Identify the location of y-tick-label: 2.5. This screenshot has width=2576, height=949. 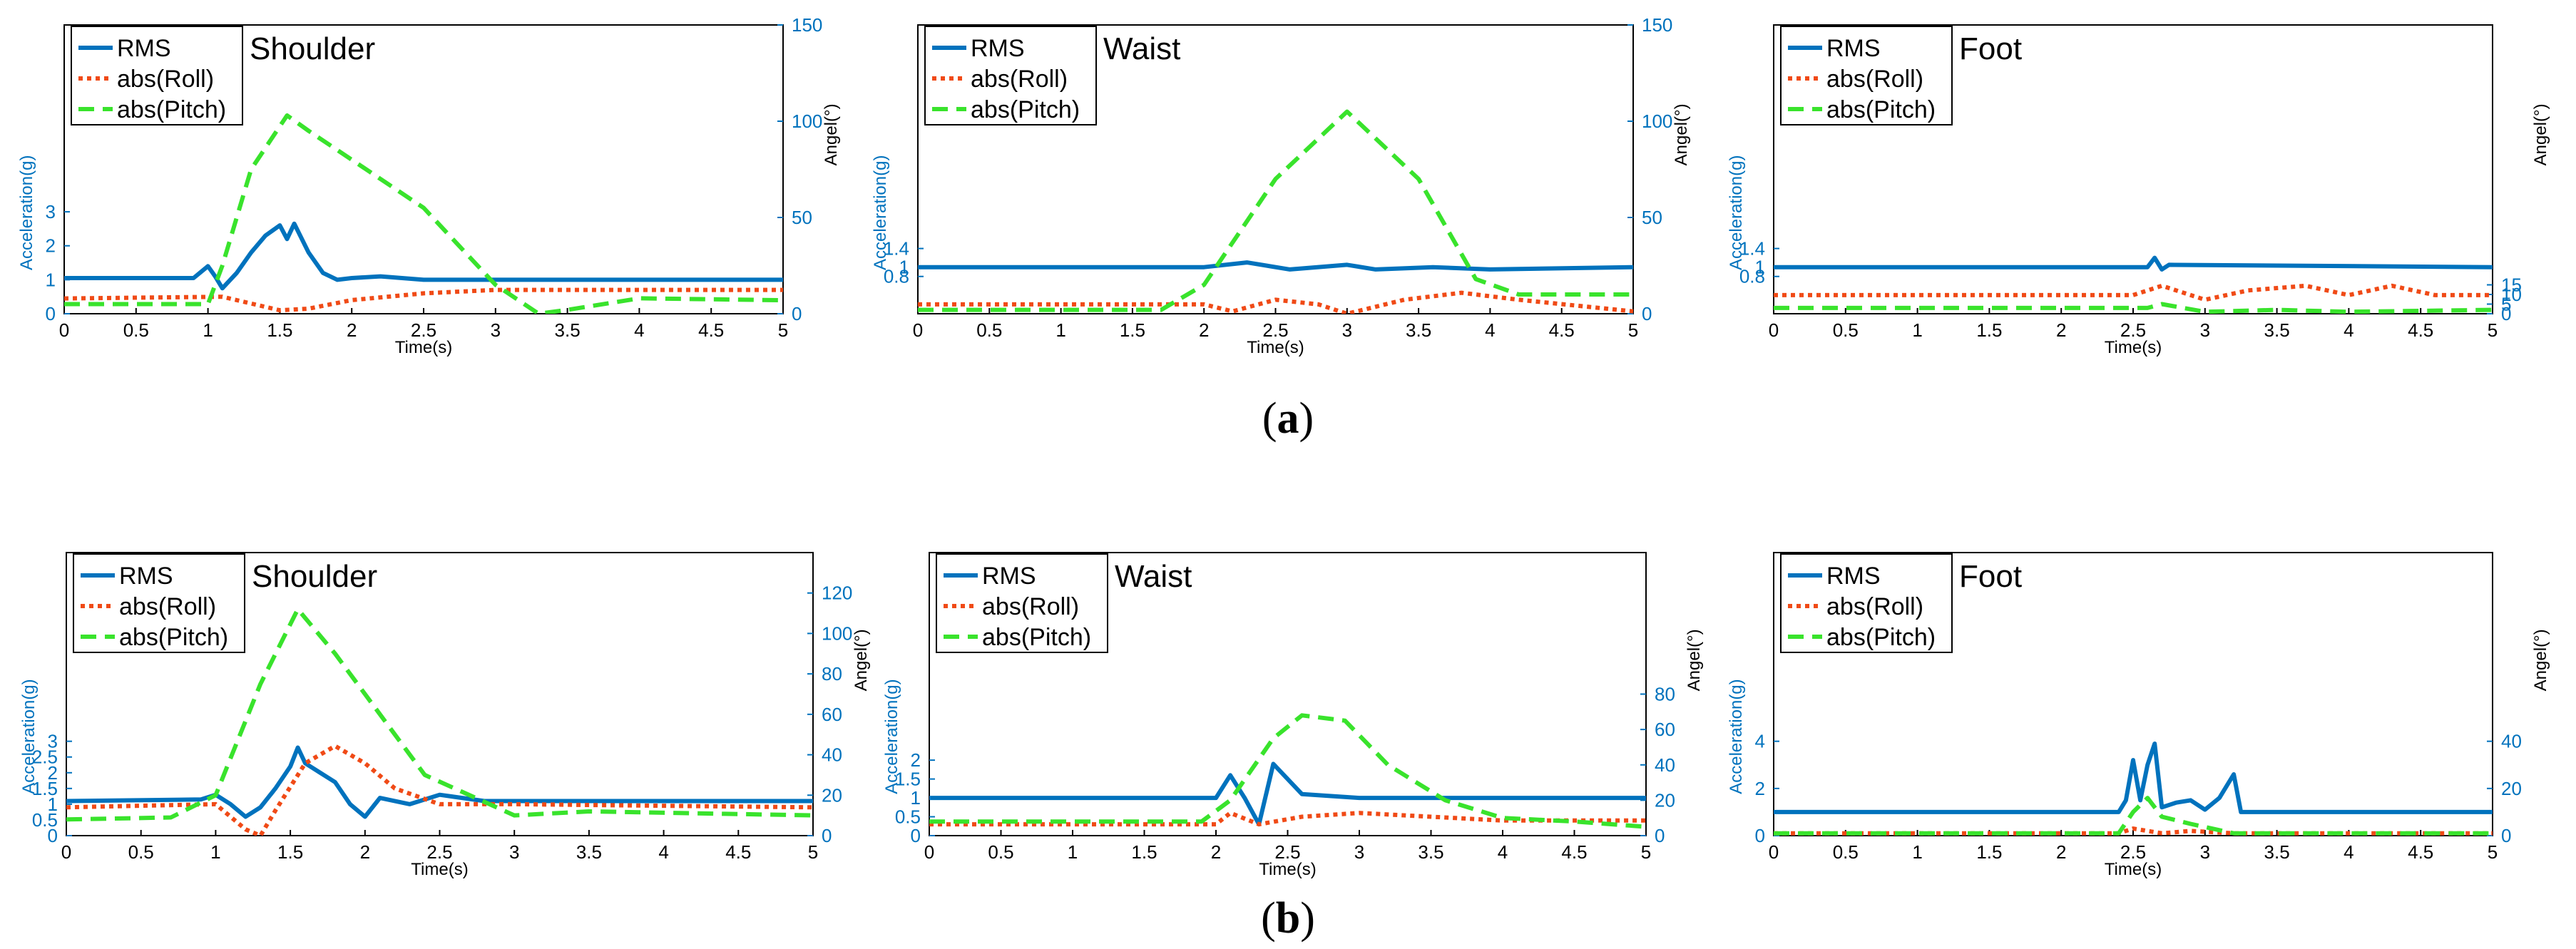
(45, 758).